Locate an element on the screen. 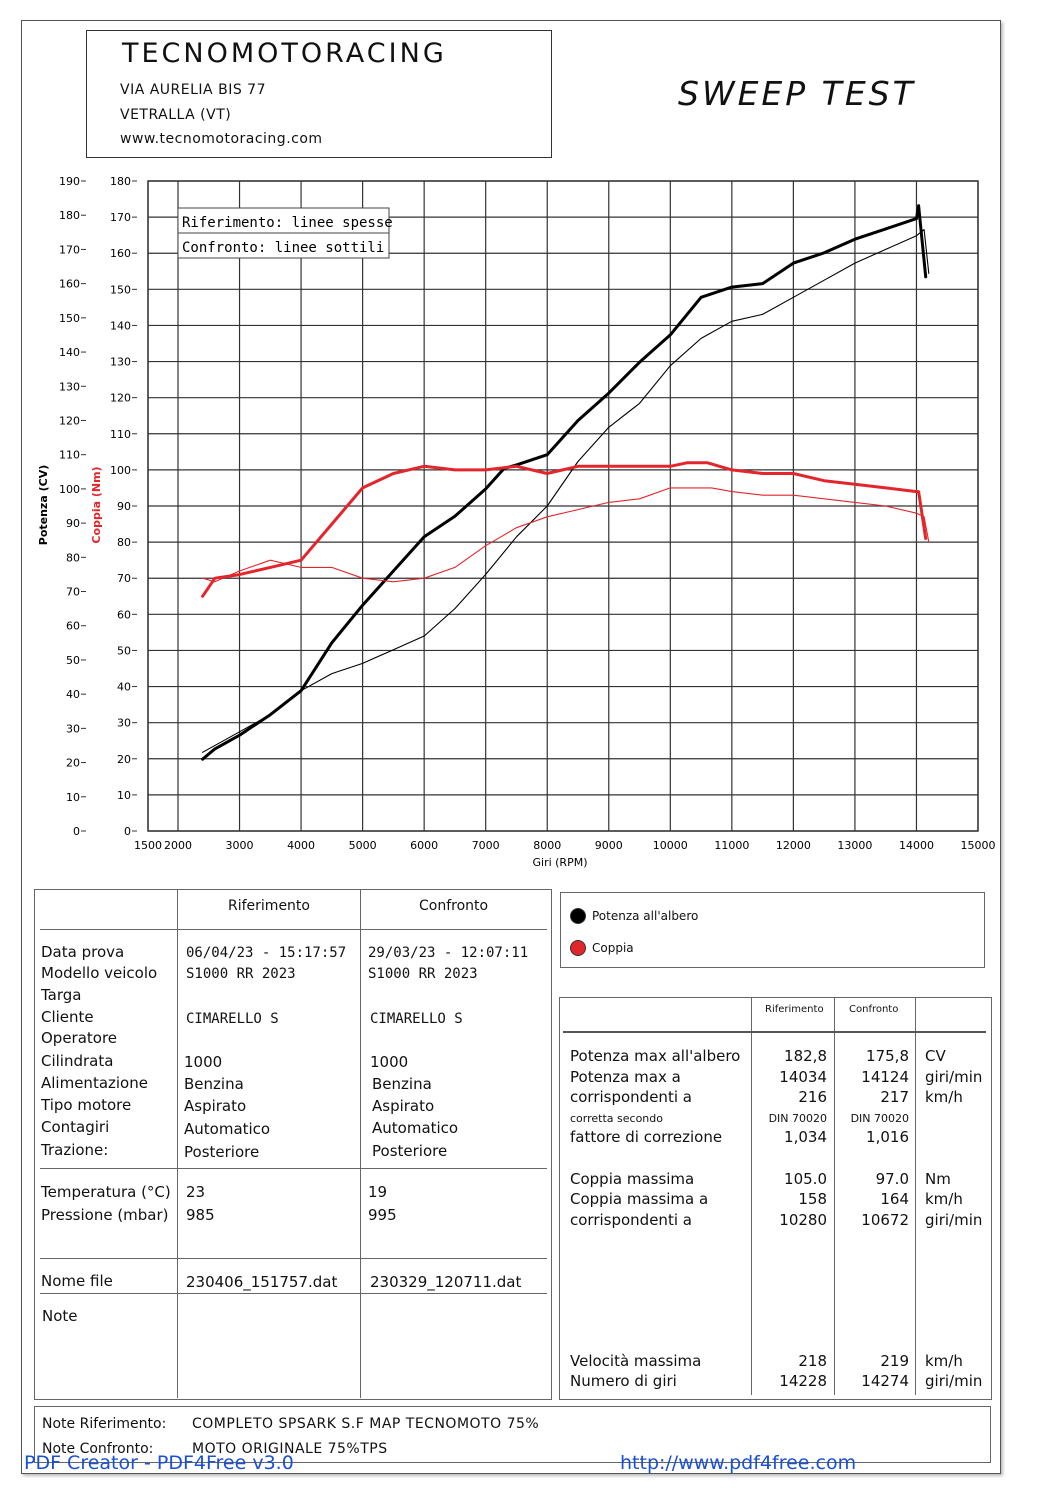 Image resolution: width=1055 pixels, height=1497 pixels. y-left-tick-label: 160 is located at coordinates (69, 284).